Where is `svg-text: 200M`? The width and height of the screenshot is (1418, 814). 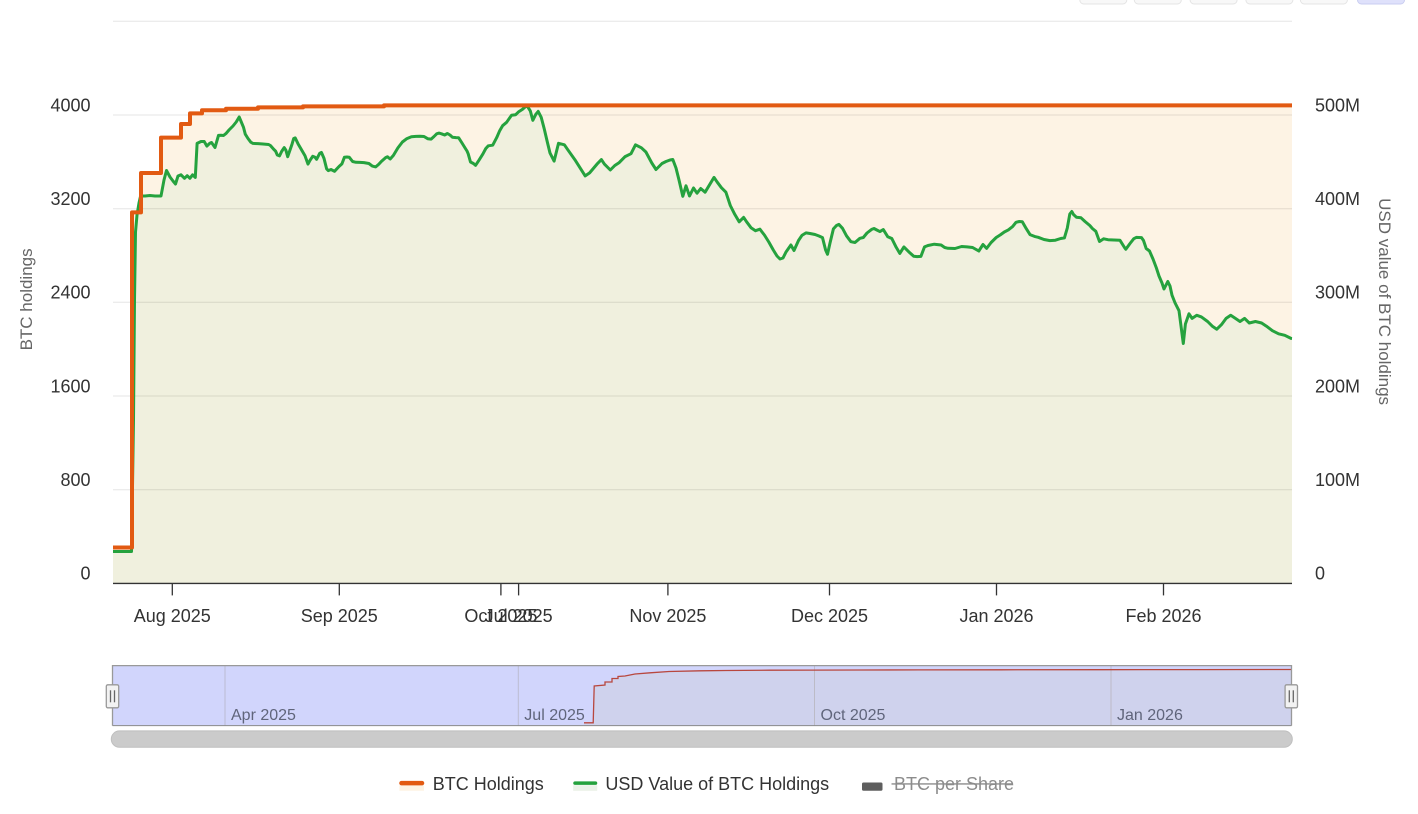 svg-text: 200M is located at coordinates (1337, 386).